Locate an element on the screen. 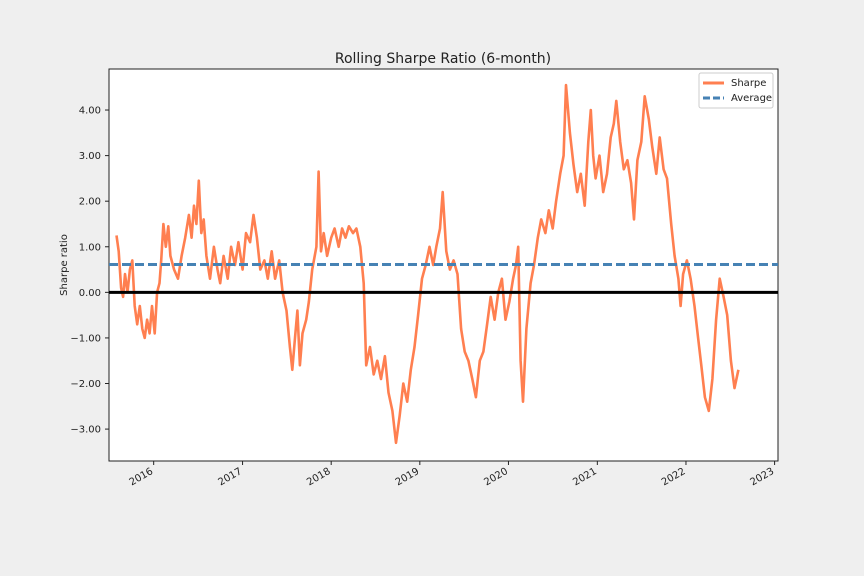 This screenshot has height=576, width=864. legend: Sharpe Average is located at coordinates (736, 90).